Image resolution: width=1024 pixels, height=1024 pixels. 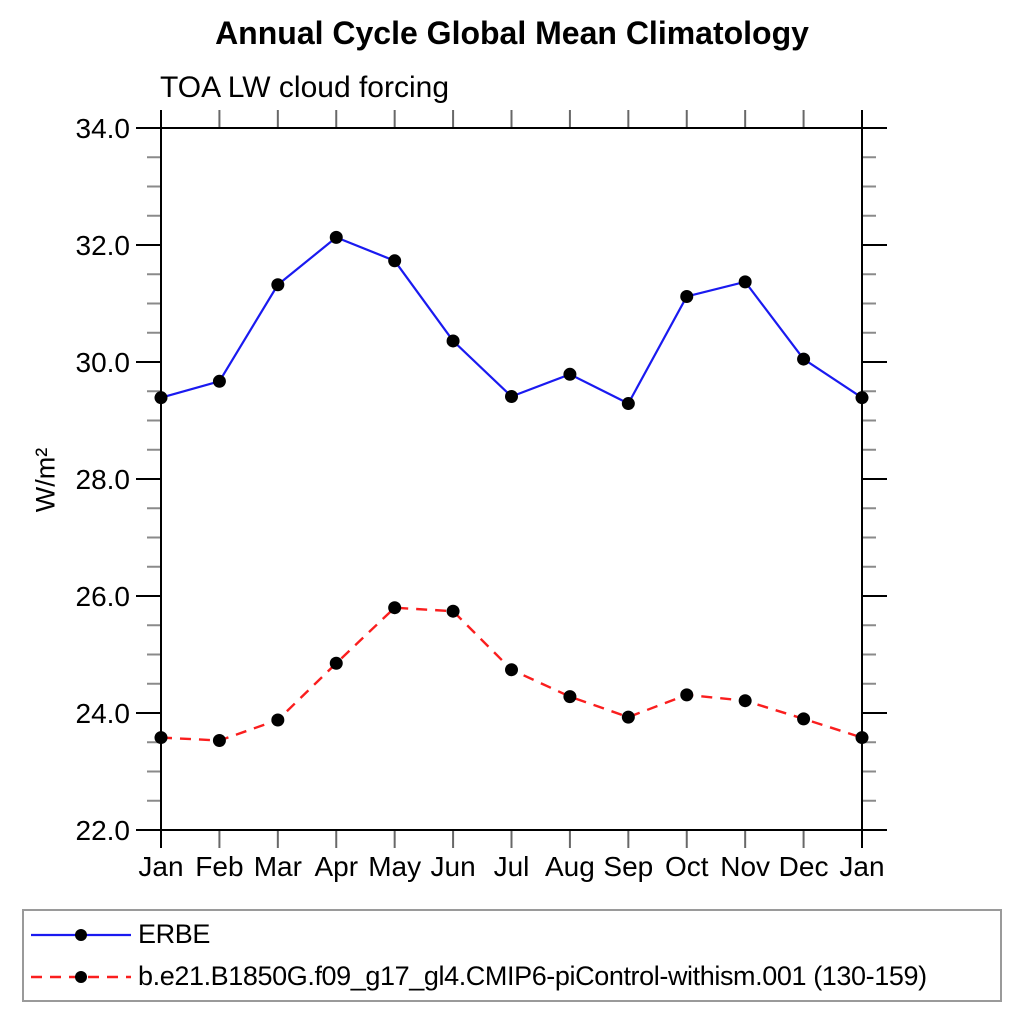 What do you see at coordinates (512, 33) in the screenshot?
I see `chart-title: Annual Cycle Global Mean Climatology` at bounding box center [512, 33].